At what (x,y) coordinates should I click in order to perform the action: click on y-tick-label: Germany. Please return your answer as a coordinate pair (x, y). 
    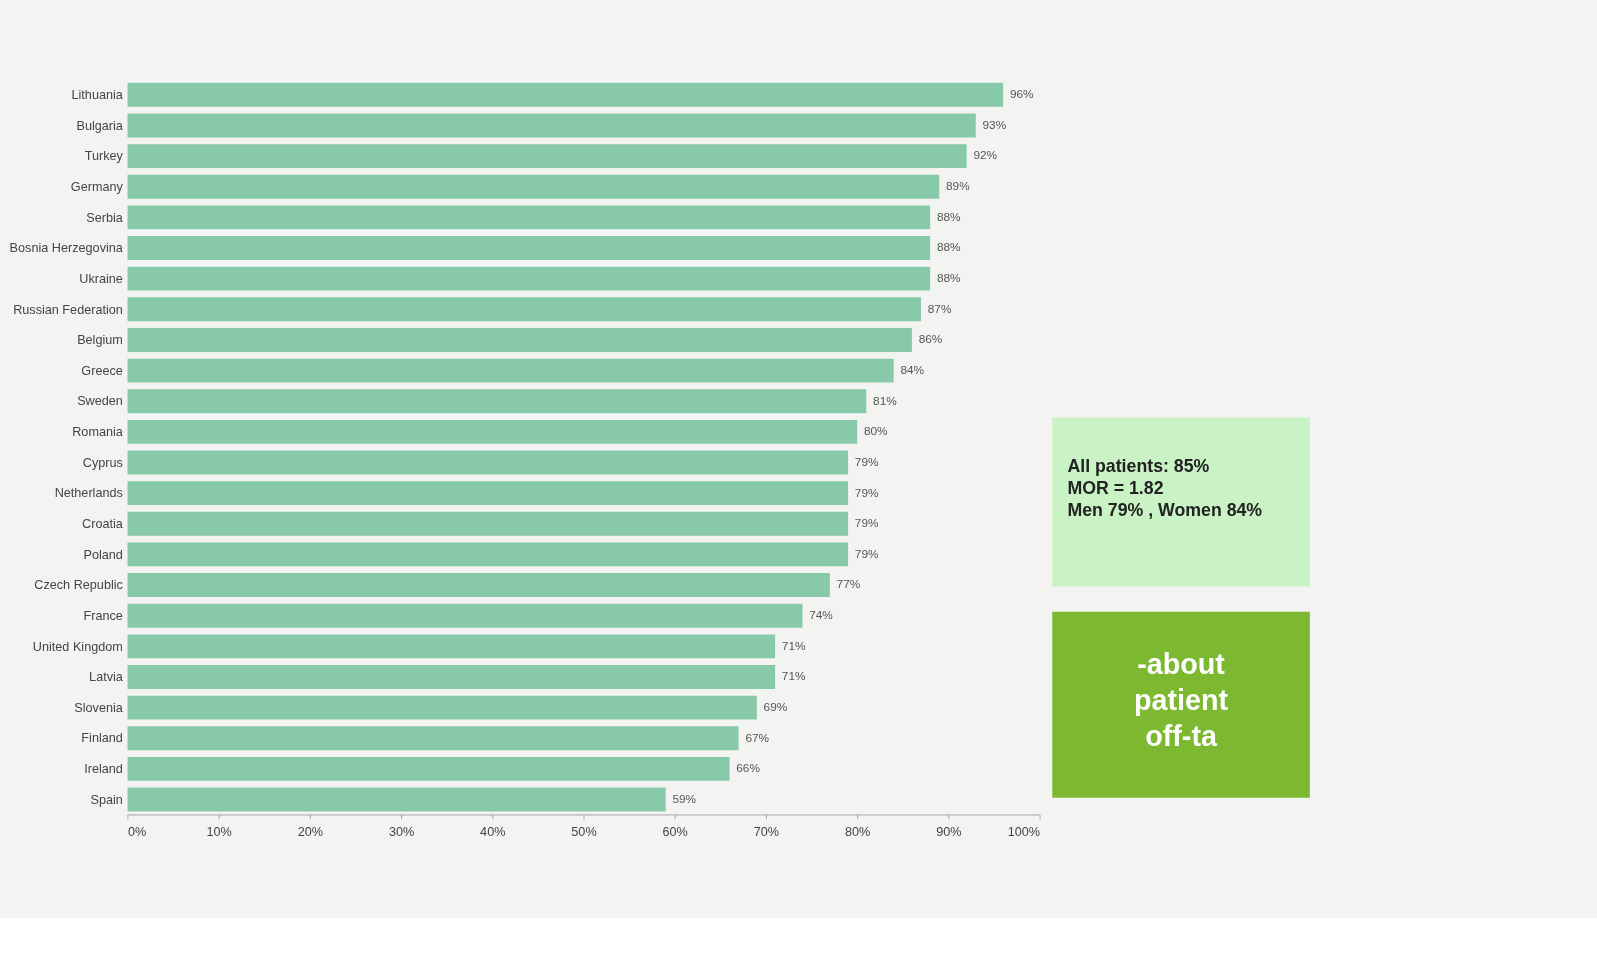
    Looking at the image, I should click on (97, 186).